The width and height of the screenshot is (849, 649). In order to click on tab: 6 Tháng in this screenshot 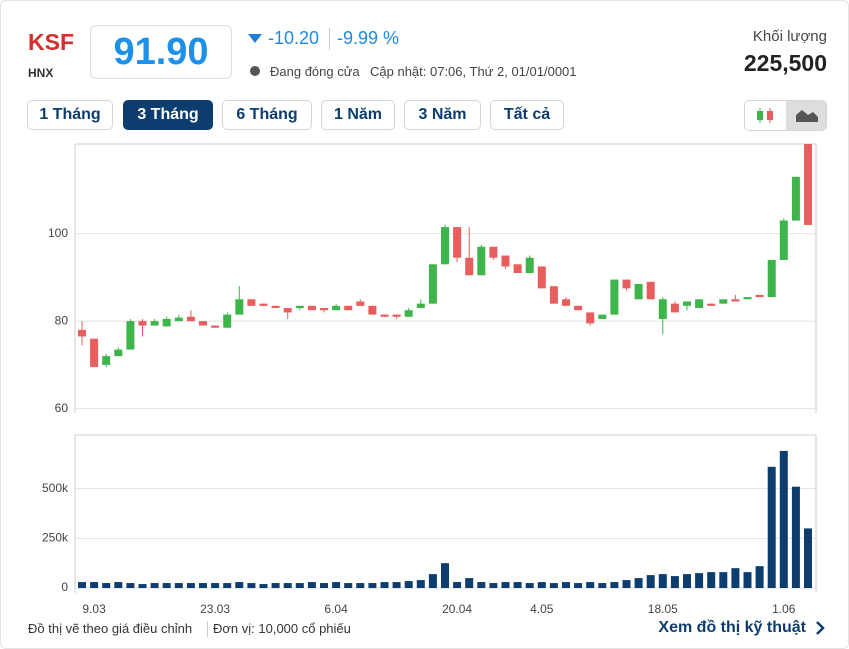, I will do `click(267, 115)`.